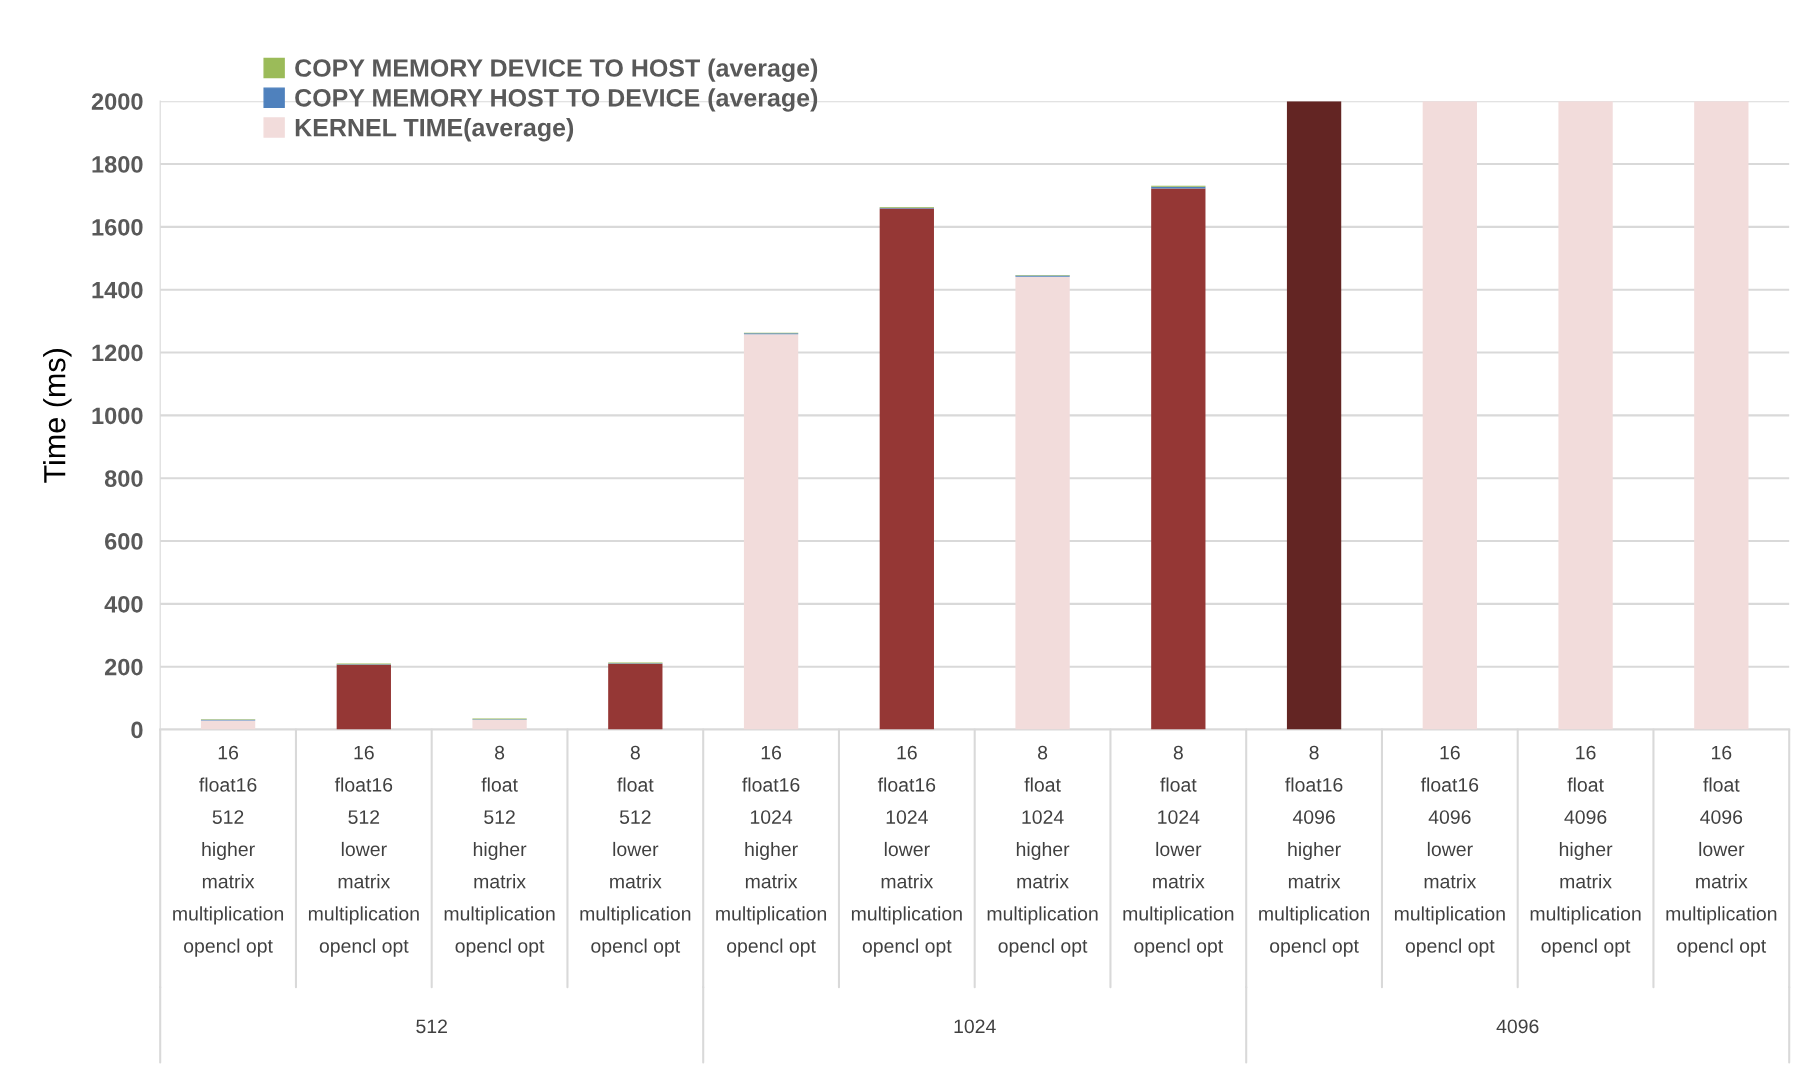 The image size is (1800, 1065). I want to click on y-tick-label: 200, so click(123, 667).